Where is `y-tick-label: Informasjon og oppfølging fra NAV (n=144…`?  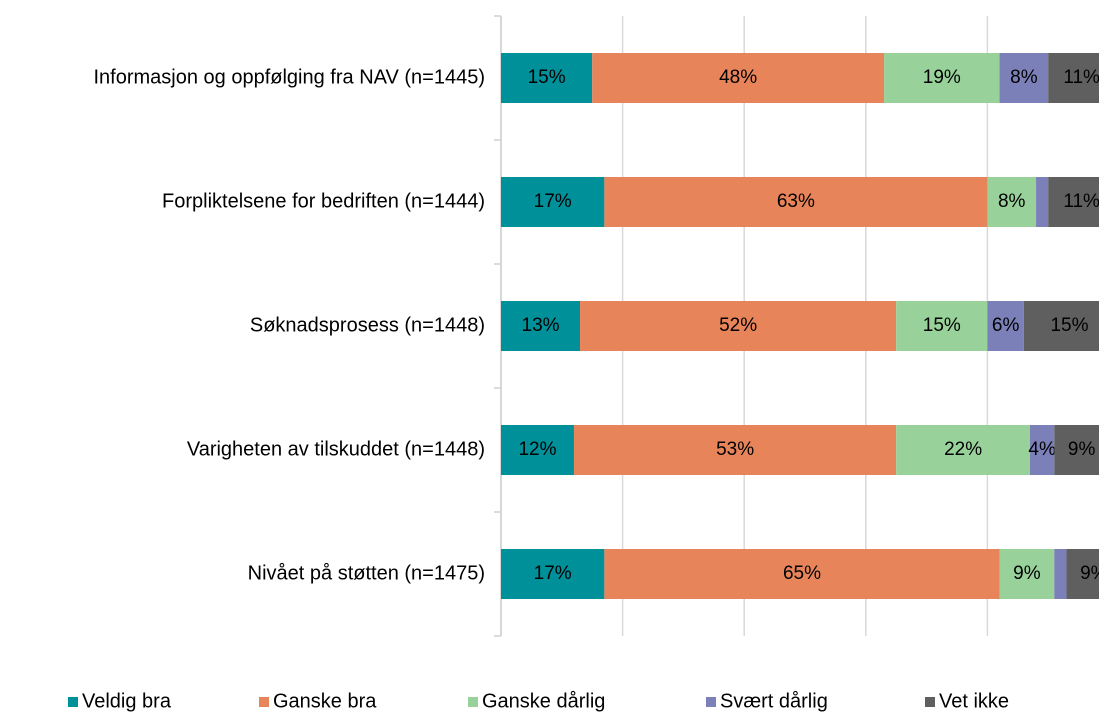 y-tick-label: Informasjon og oppfølging fra NAV (n=144… is located at coordinates (289, 77).